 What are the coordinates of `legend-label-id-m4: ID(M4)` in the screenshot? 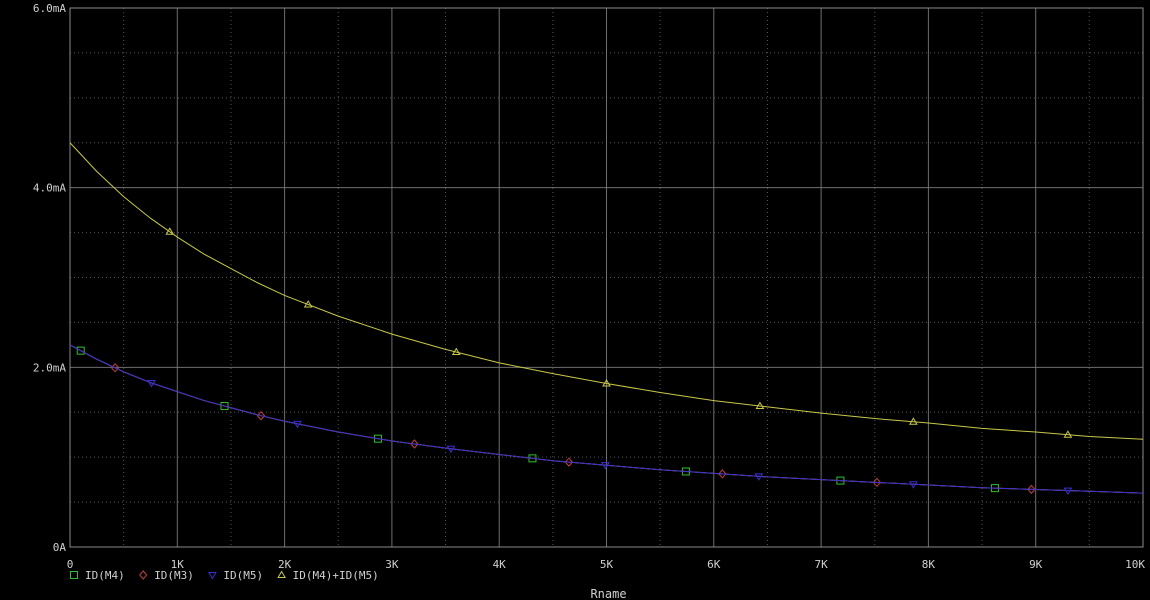 It's located at (105, 575).